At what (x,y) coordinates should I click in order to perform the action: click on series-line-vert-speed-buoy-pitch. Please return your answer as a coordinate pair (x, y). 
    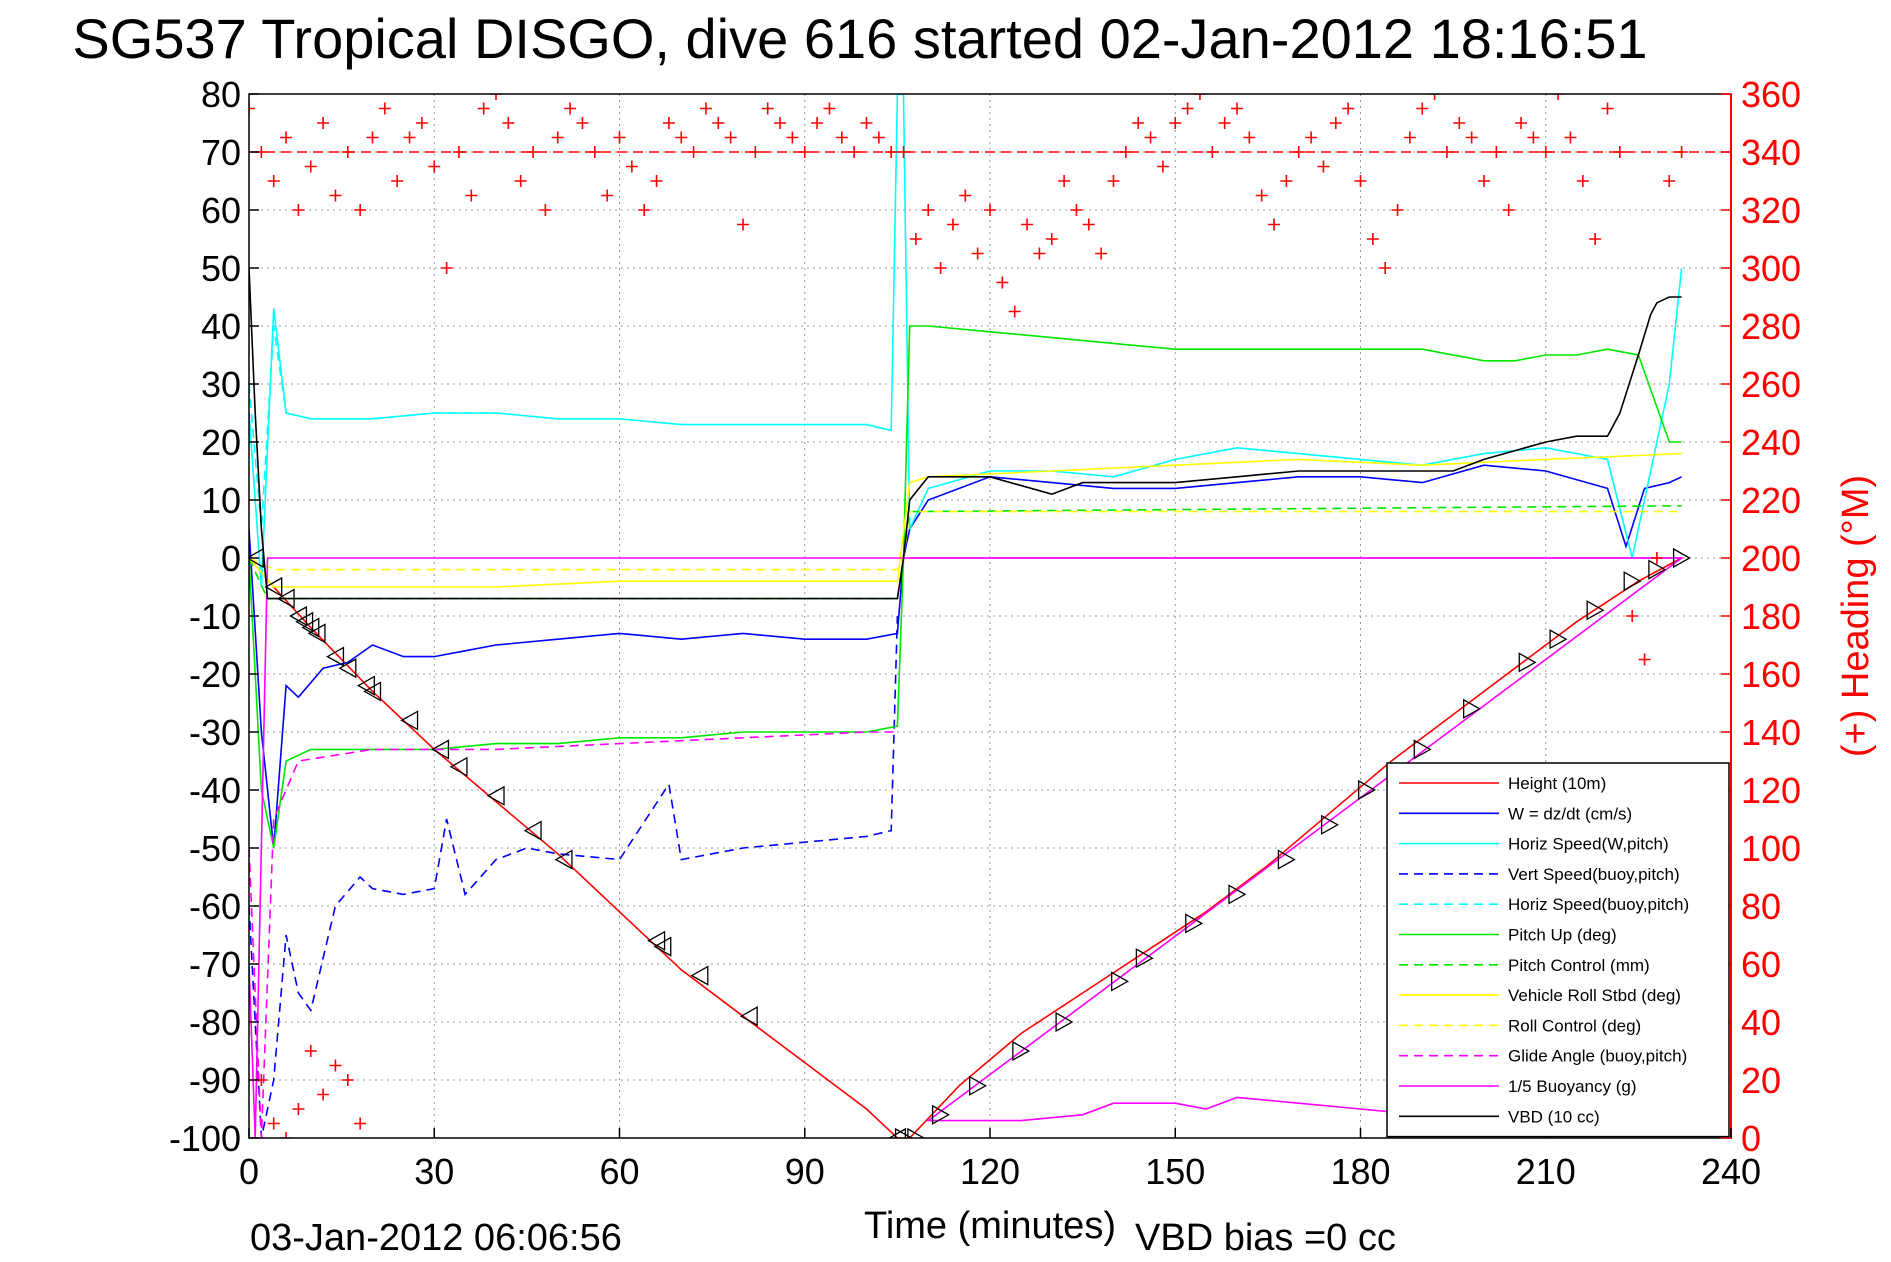
    Looking at the image, I should click on (574, 876).